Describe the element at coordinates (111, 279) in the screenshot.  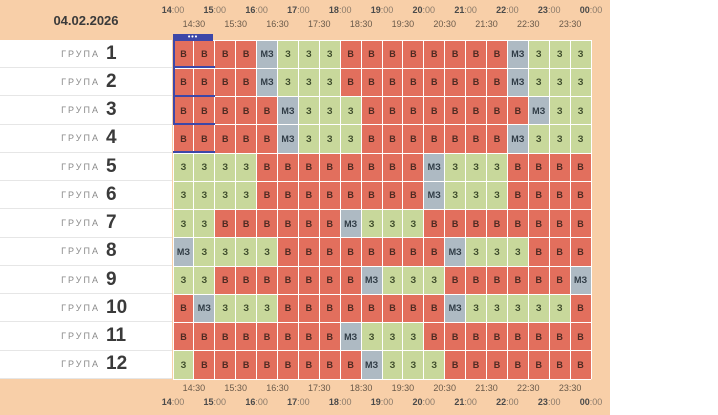
I see `group-number: 9` at that location.